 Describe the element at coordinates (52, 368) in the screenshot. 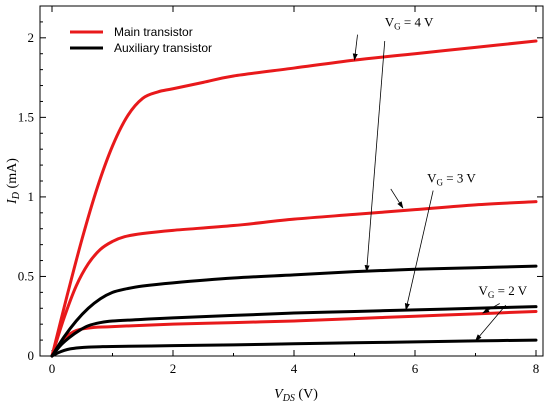

I see `x-tick-label: 0` at that location.